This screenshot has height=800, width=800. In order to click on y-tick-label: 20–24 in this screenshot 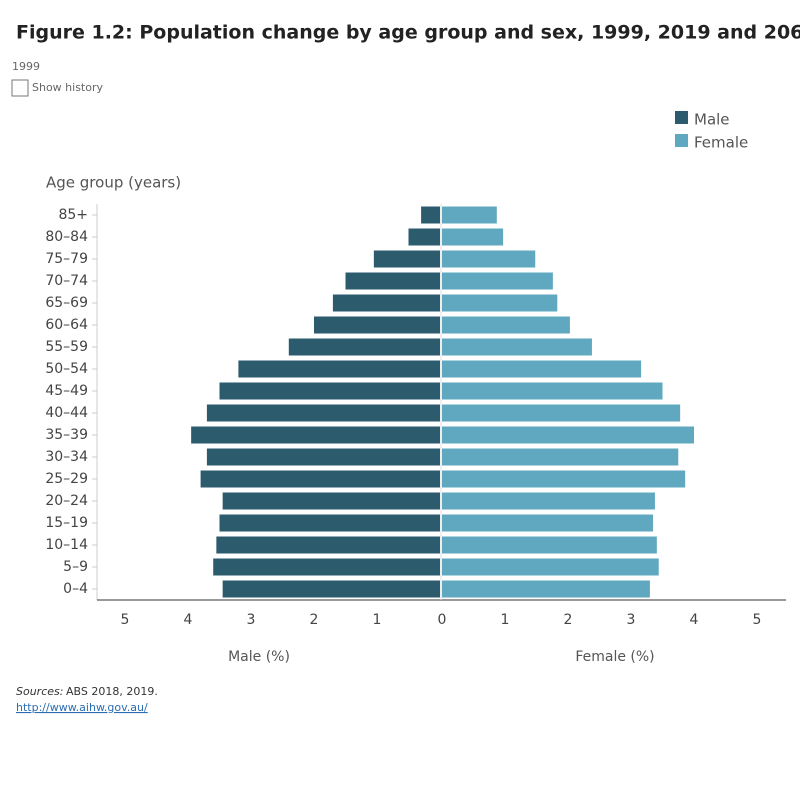, I will do `click(66, 501)`.